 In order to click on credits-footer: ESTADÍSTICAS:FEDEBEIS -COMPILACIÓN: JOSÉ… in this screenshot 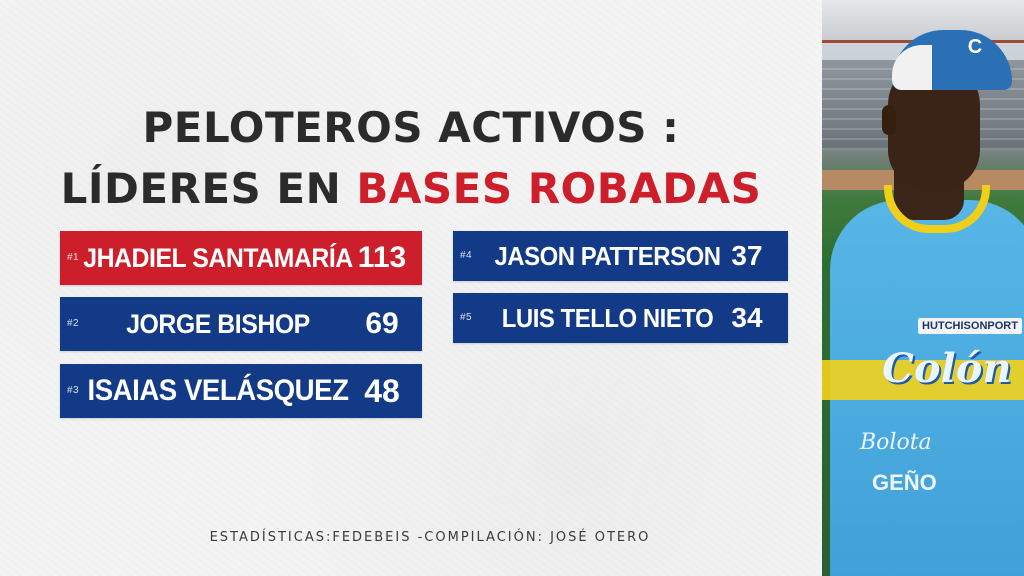, I will do `click(430, 537)`.